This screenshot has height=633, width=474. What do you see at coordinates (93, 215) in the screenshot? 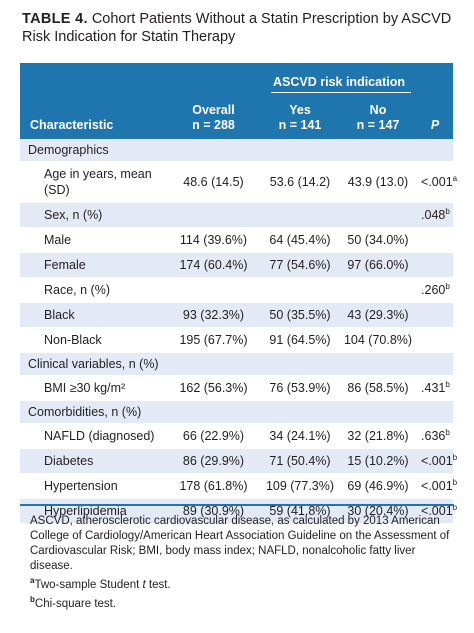
I see `row-label: Sex, n (%)` at bounding box center [93, 215].